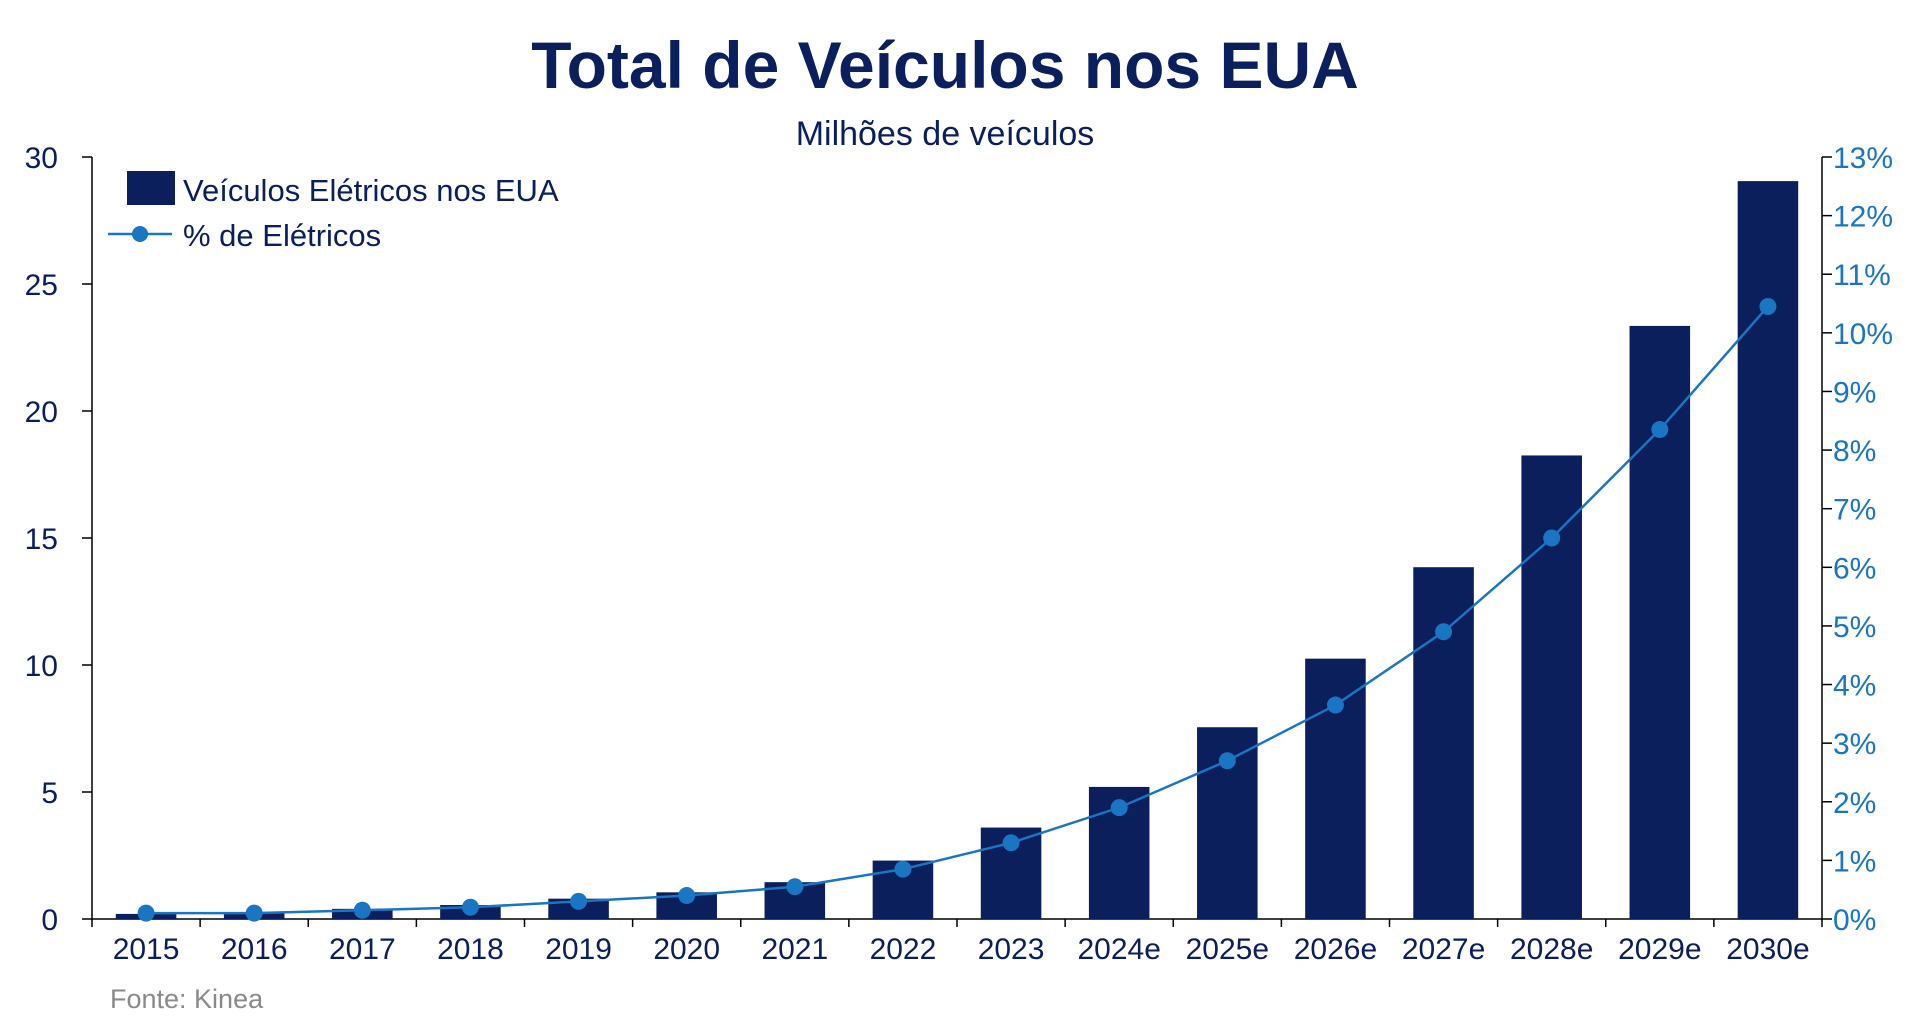 The width and height of the screenshot is (1926, 1035). What do you see at coordinates (1767, 949) in the screenshot?
I see `x-tick-label: 2030e` at bounding box center [1767, 949].